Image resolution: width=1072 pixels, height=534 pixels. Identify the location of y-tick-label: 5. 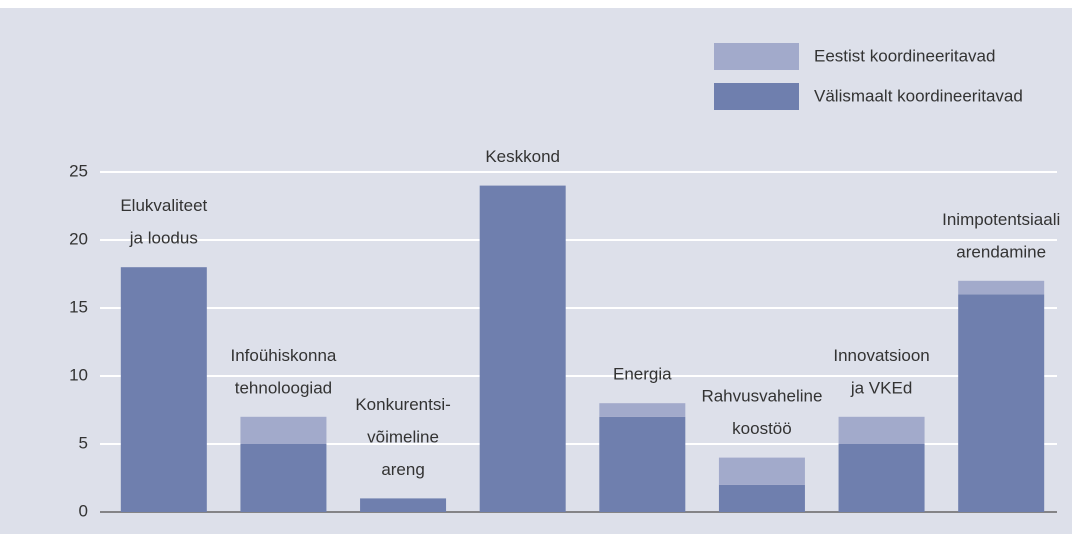
(83, 442).